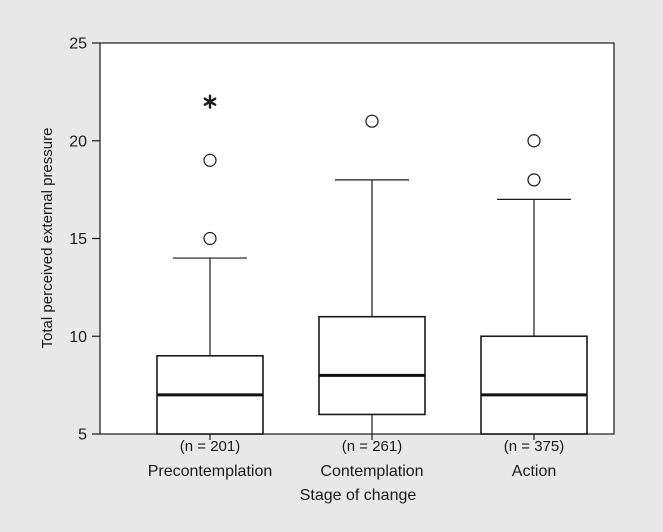  What do you see at coordinates (210, 446) in the screenshot?
I see `n-label: (n = 201)` at bounding box center [210, 446].